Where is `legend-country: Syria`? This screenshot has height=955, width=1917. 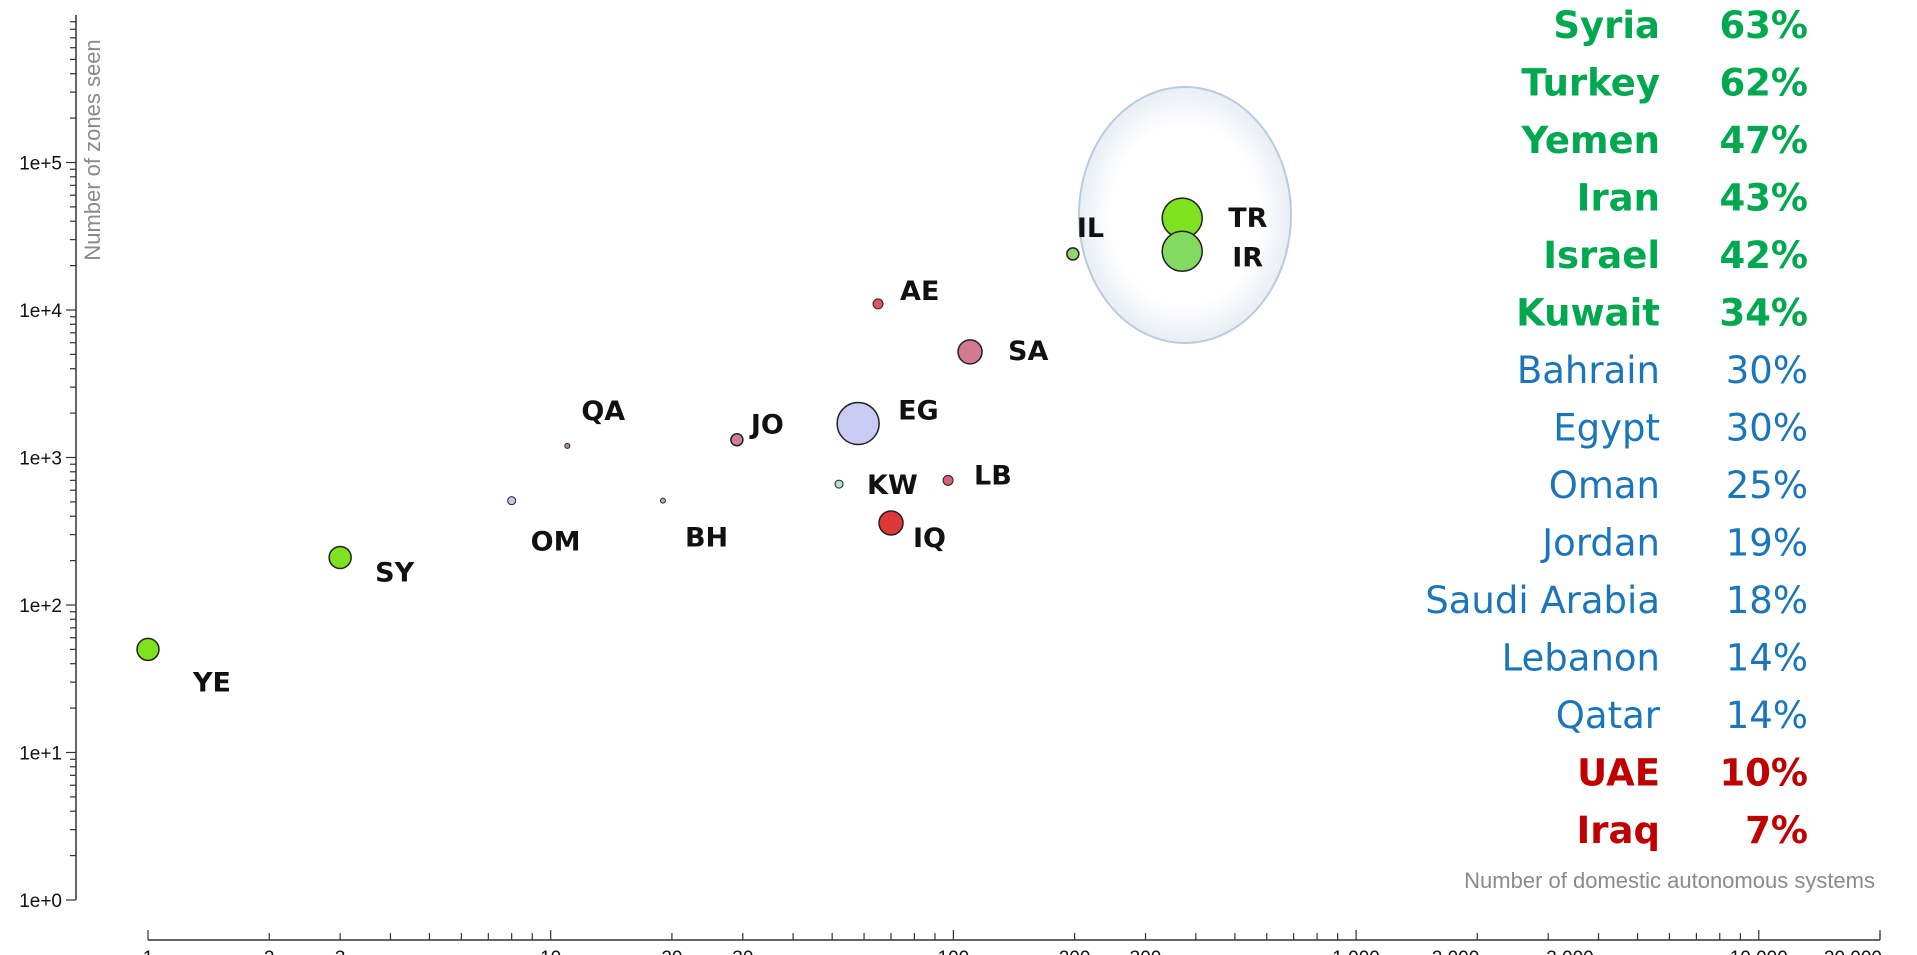 legend-country: Syria is located at coordinates (1606, 25).